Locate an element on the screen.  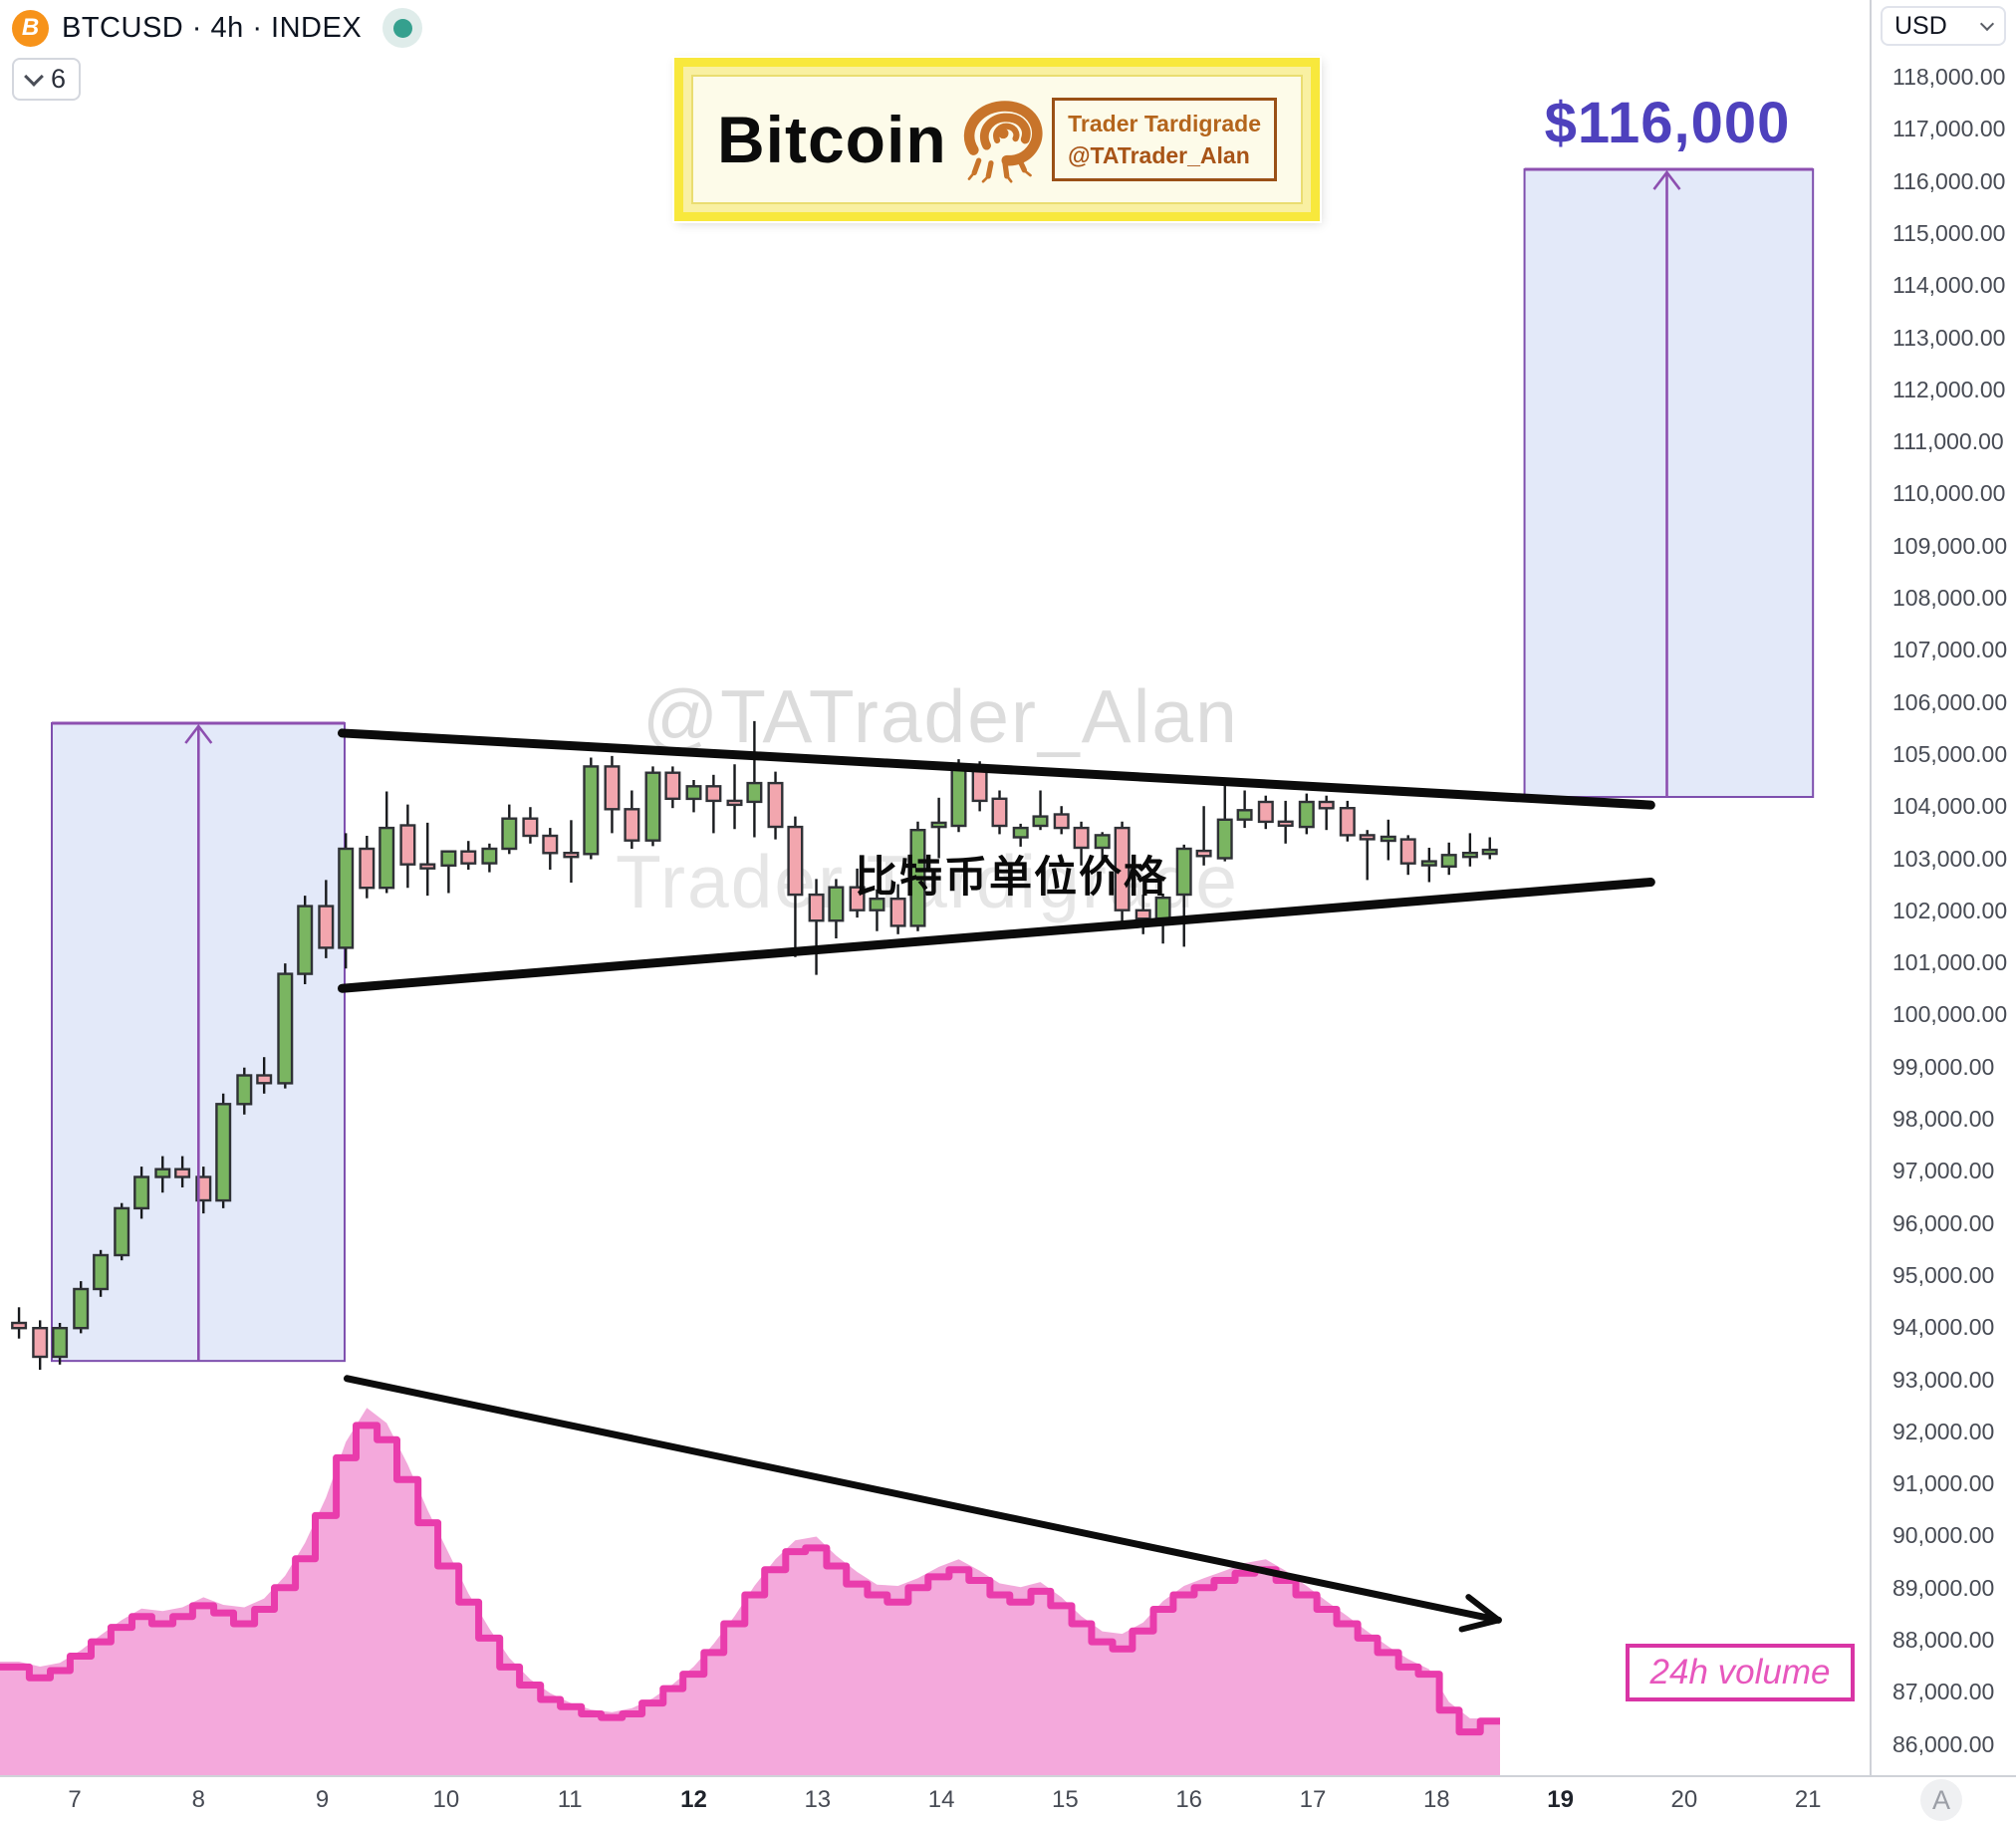
time-tick: 21 is located at coordinates (1808, 1799).